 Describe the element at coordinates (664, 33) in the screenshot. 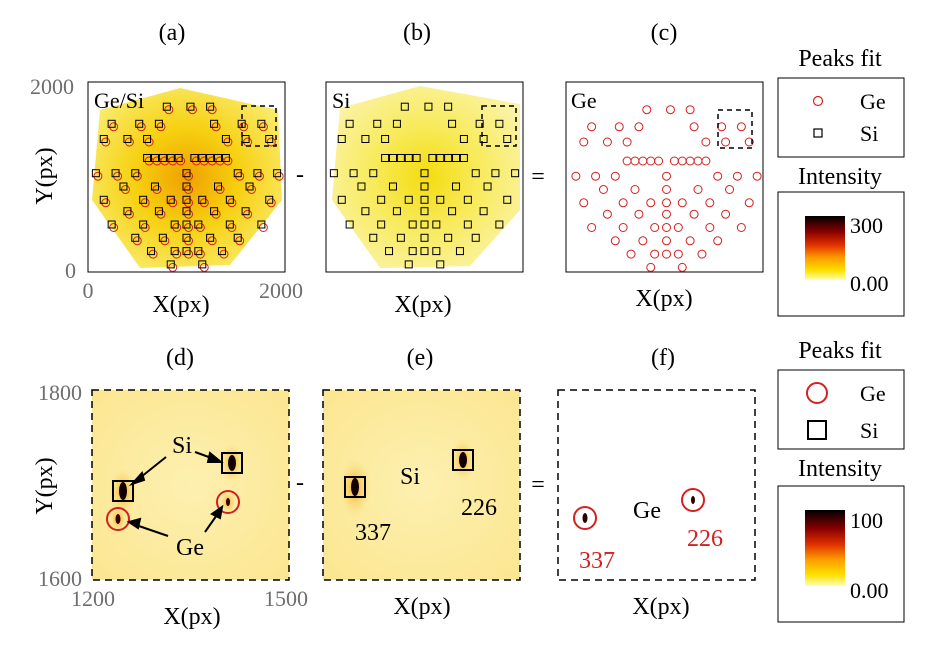

I see `panel-c-label: (c)` at that location.